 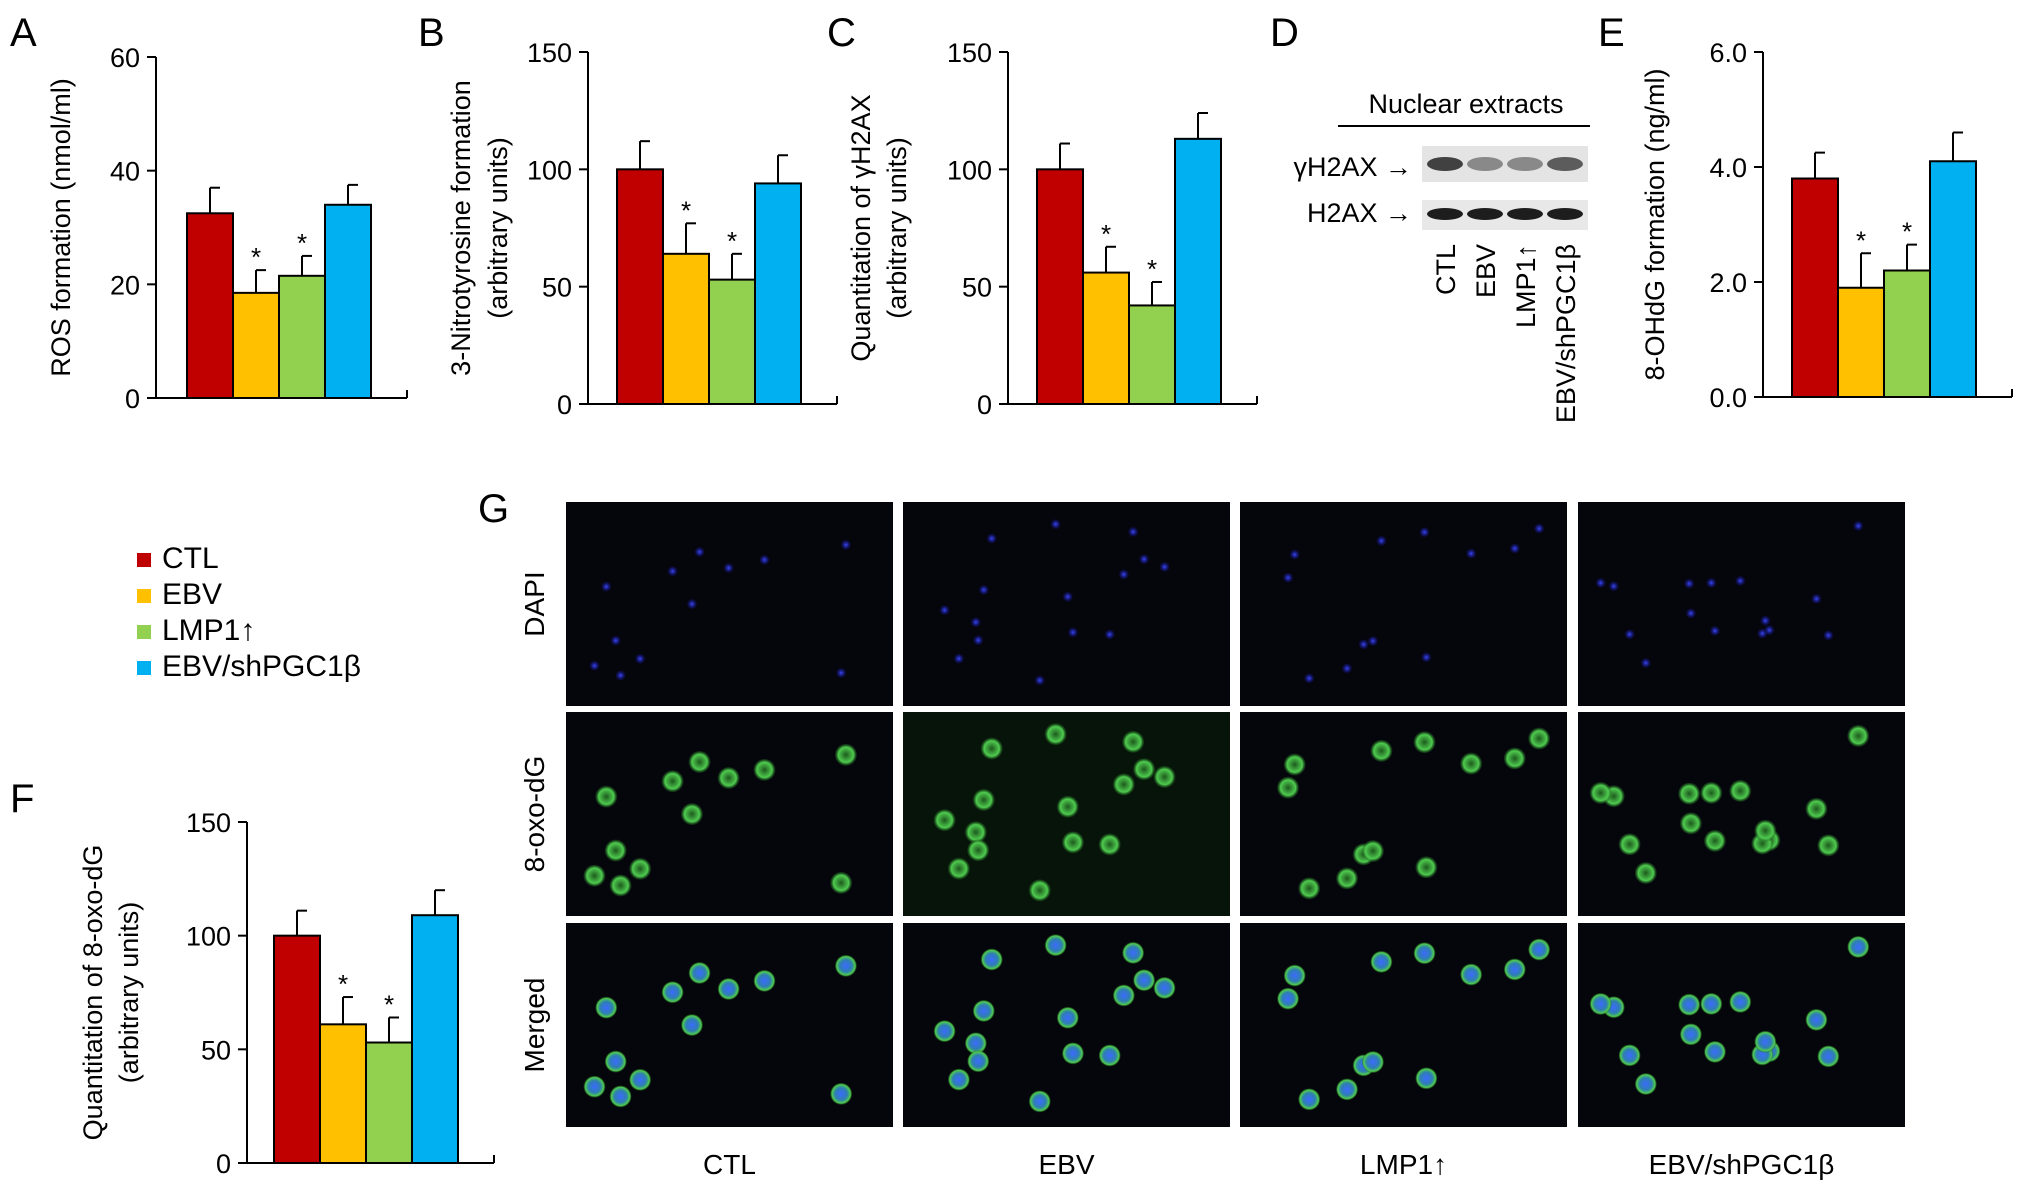 I want to click on legend-label: LMP1↑, so click(x=208, y=630).